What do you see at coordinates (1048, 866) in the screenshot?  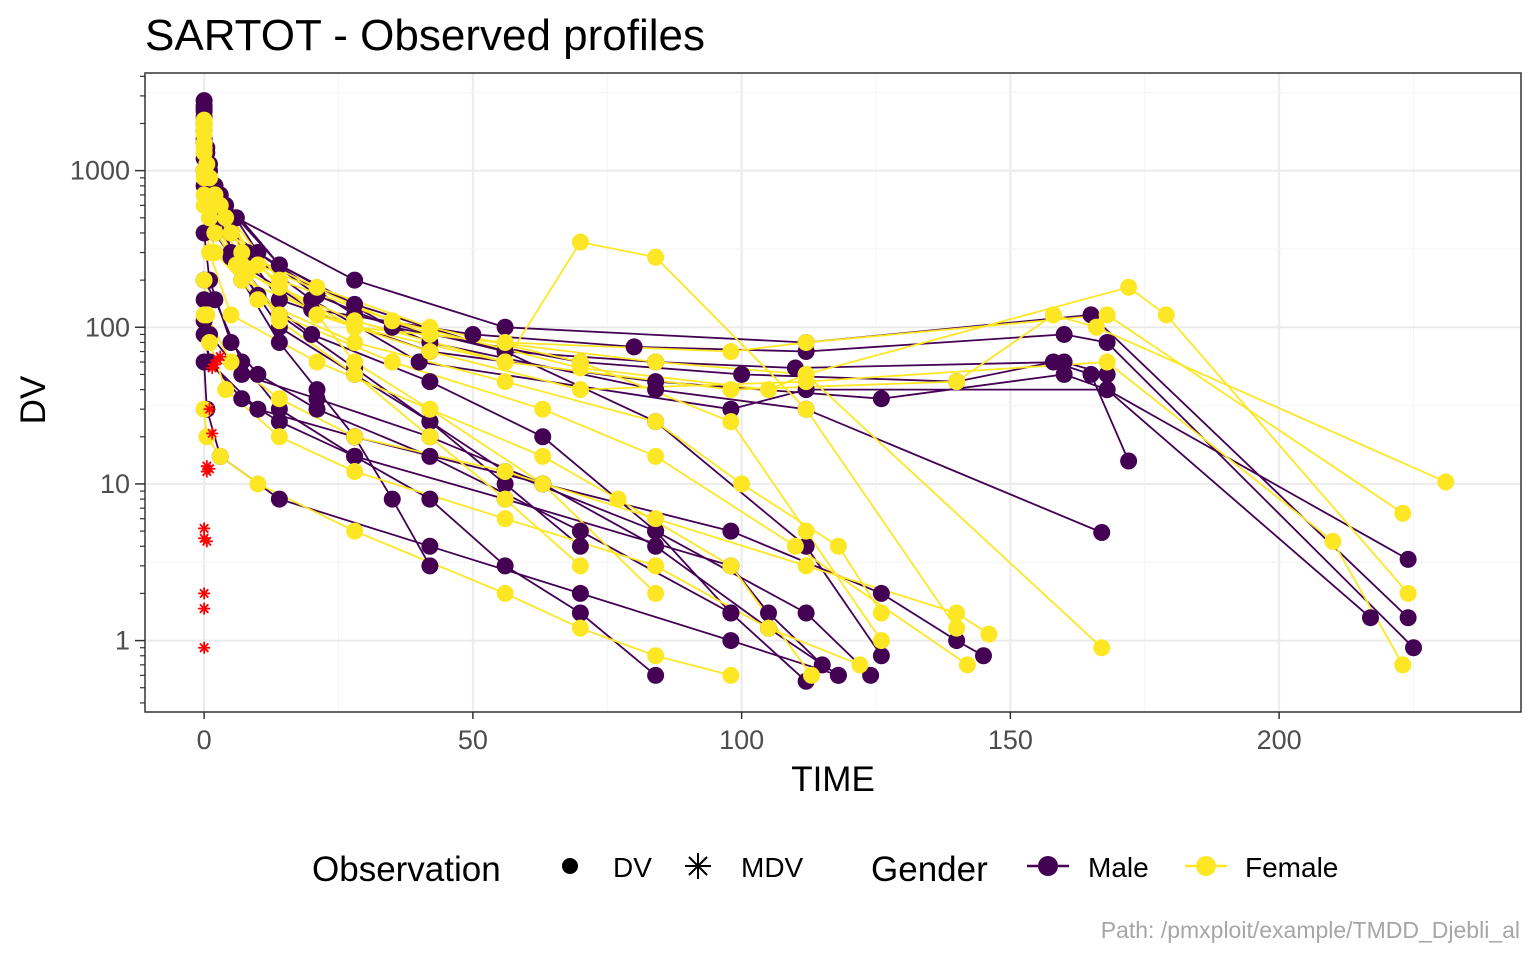 I see `legend-key-male` at bounding box center [1048, 866].